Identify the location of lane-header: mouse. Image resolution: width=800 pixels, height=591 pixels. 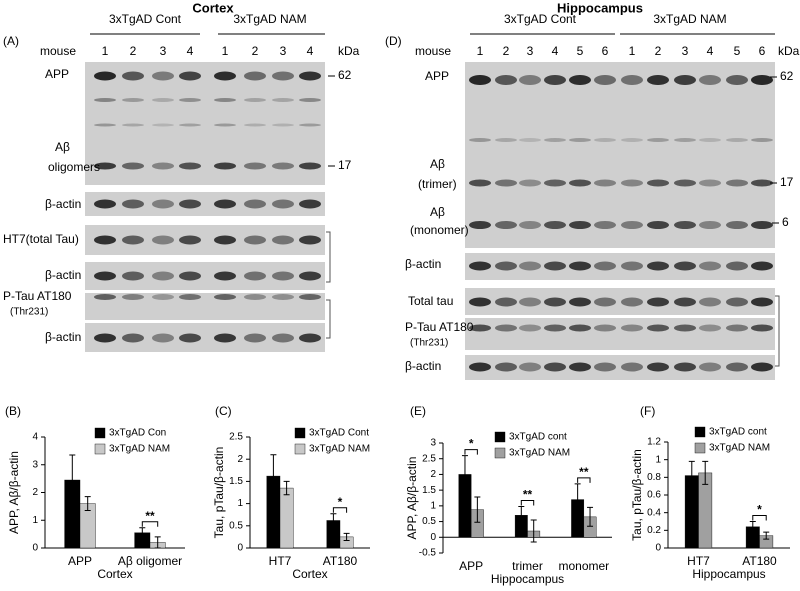
(433, 51).